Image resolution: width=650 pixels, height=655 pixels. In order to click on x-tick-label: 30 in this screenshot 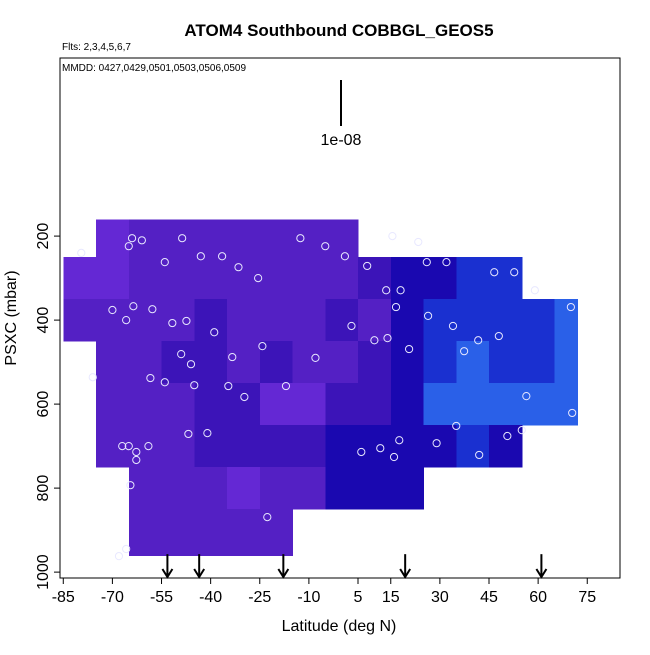, I will do `click(440, 597)`.